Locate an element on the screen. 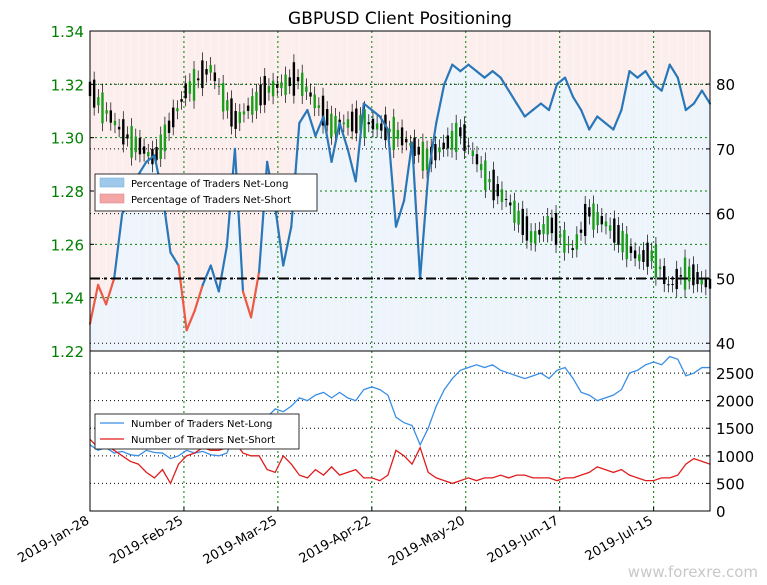 The image size is (767, 585). count-tick-label: 1500 is located at coordinates (735, 429).